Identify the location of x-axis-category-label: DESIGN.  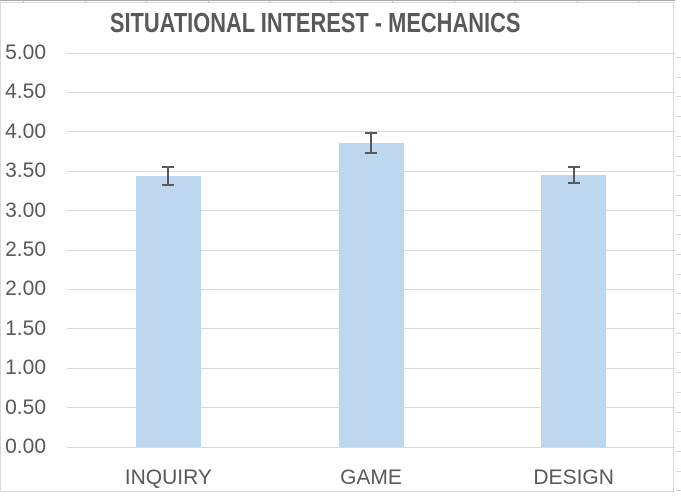
(573, 477).